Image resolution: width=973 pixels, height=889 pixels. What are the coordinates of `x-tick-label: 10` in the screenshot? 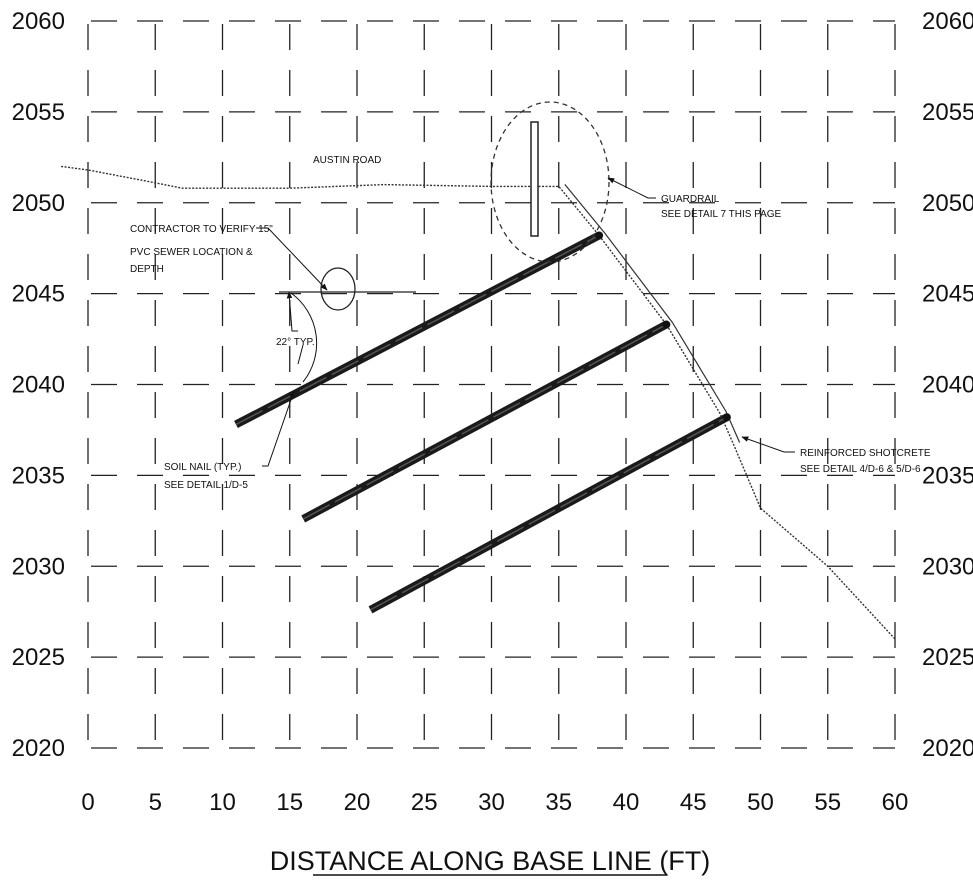 It's located at (222, 802).